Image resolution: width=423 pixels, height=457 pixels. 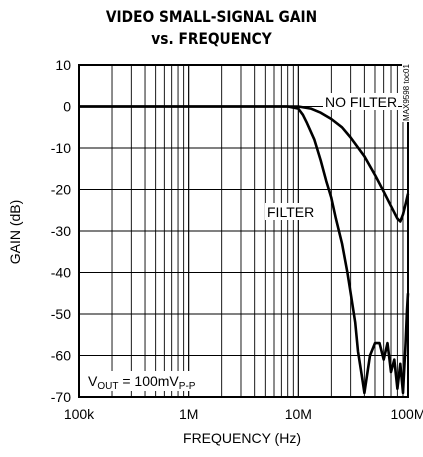 I want to click on vout-annotation: VOUT = 100mVP-P, so click(x=142, y=382).